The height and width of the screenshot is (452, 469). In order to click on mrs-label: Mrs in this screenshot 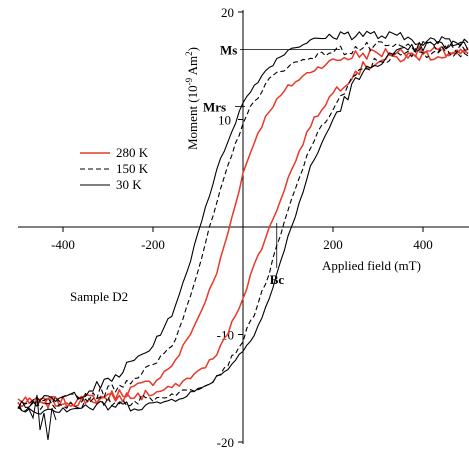, I will do `click(214, 107)`.